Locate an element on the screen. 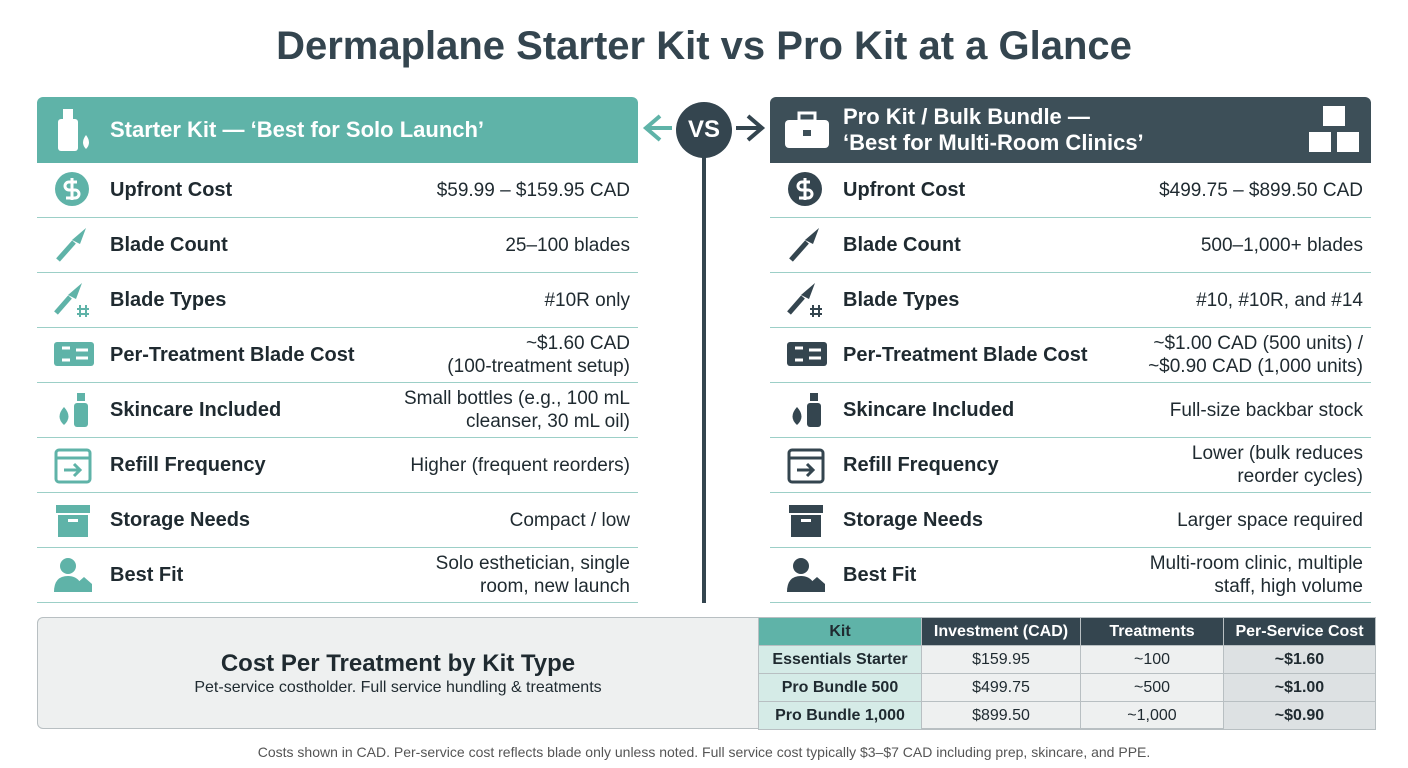 This screenshot has height=768, width=1408. row: Skincare Included Full-size backbar stock is located at coordinates (1070, 410).